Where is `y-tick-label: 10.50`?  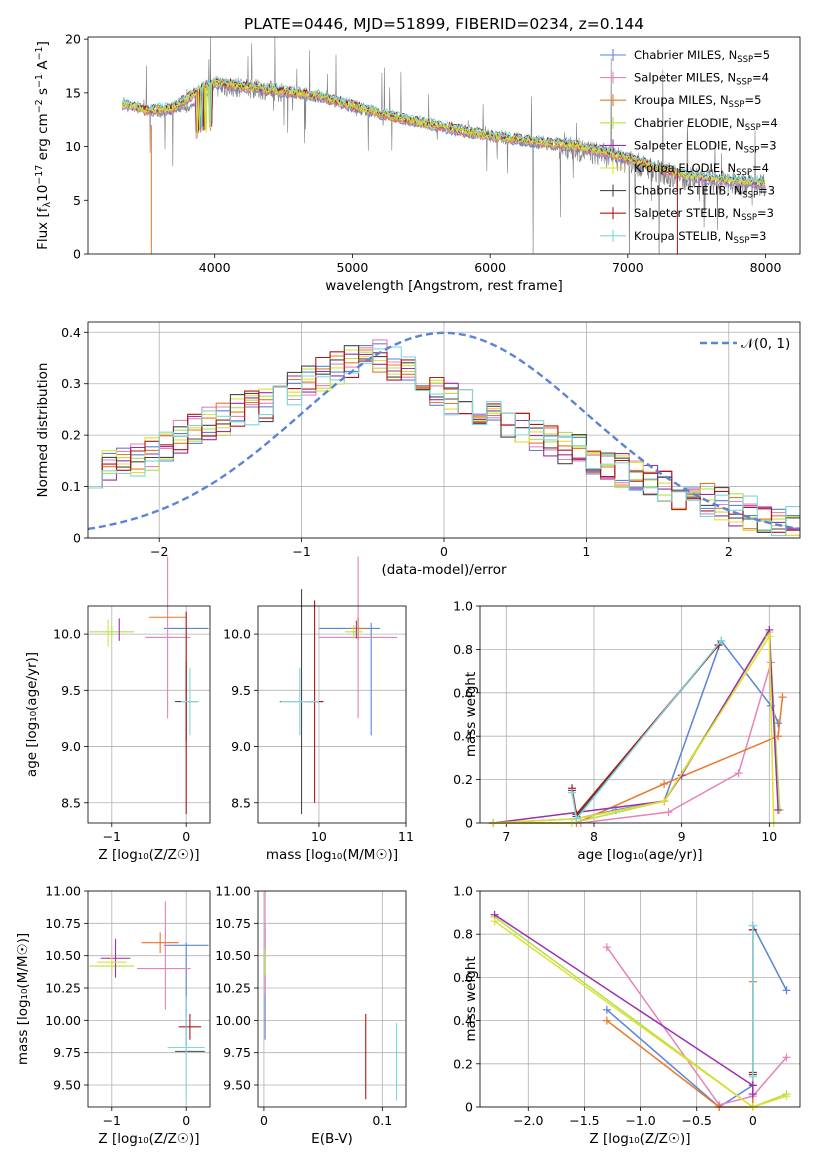 y-tick-label: 10.50 is located at coordinates (233, 955).